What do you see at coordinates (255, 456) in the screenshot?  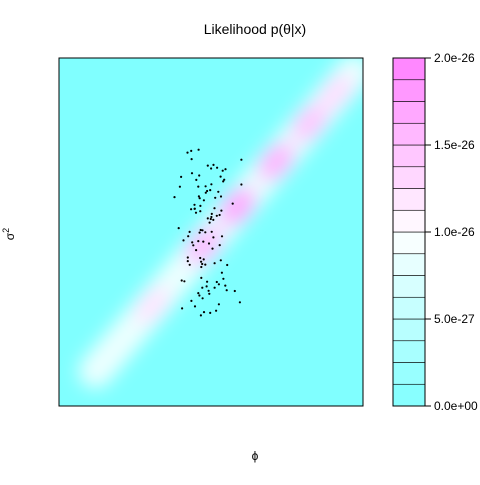 I see `x-axis-label: ϕ` at bounding box center [255, 456].